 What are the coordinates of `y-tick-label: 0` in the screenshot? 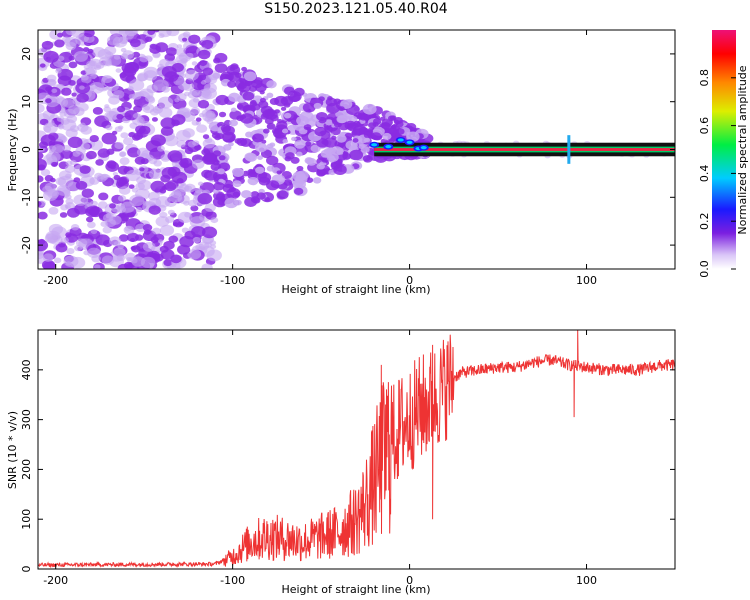 It's located at (26, 149).